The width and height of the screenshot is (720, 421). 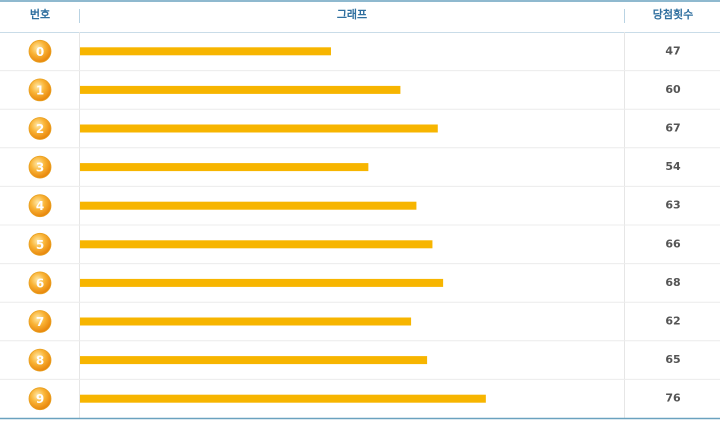 What do you see at coordinates (672, 50) in the screenshot?
I see `count-label: 47` at bounding box center [672, 50].